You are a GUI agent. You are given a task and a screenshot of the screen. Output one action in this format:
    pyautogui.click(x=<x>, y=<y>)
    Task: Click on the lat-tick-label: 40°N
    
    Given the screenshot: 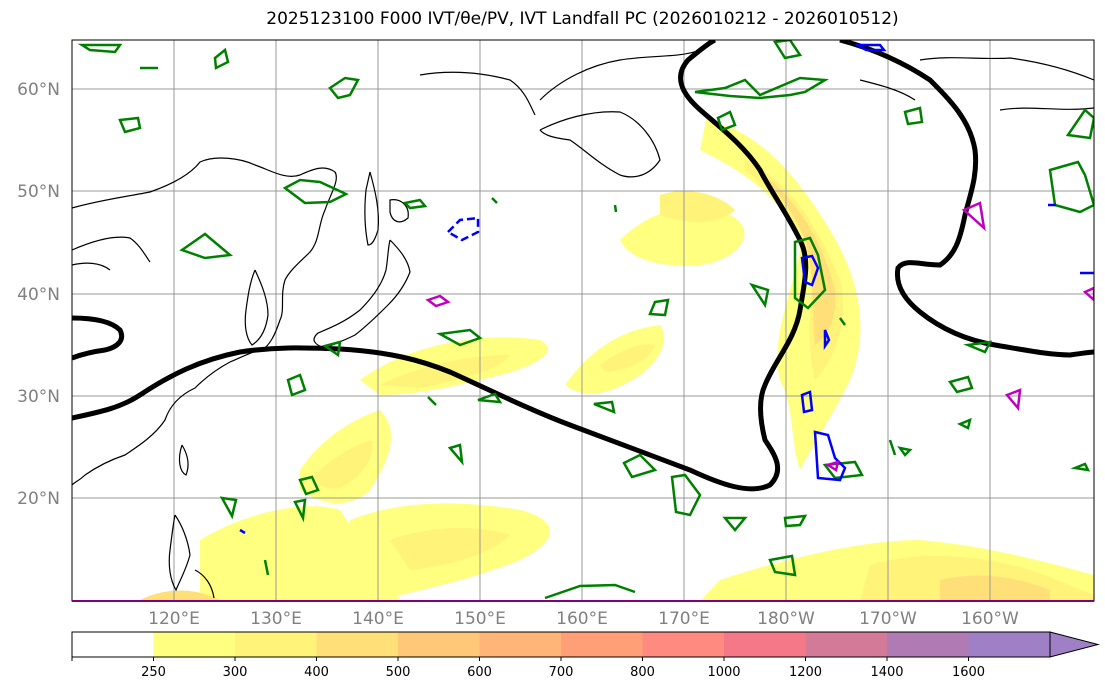 What is the action you would take?
    pyautogui.click(x=38, y=295)
    